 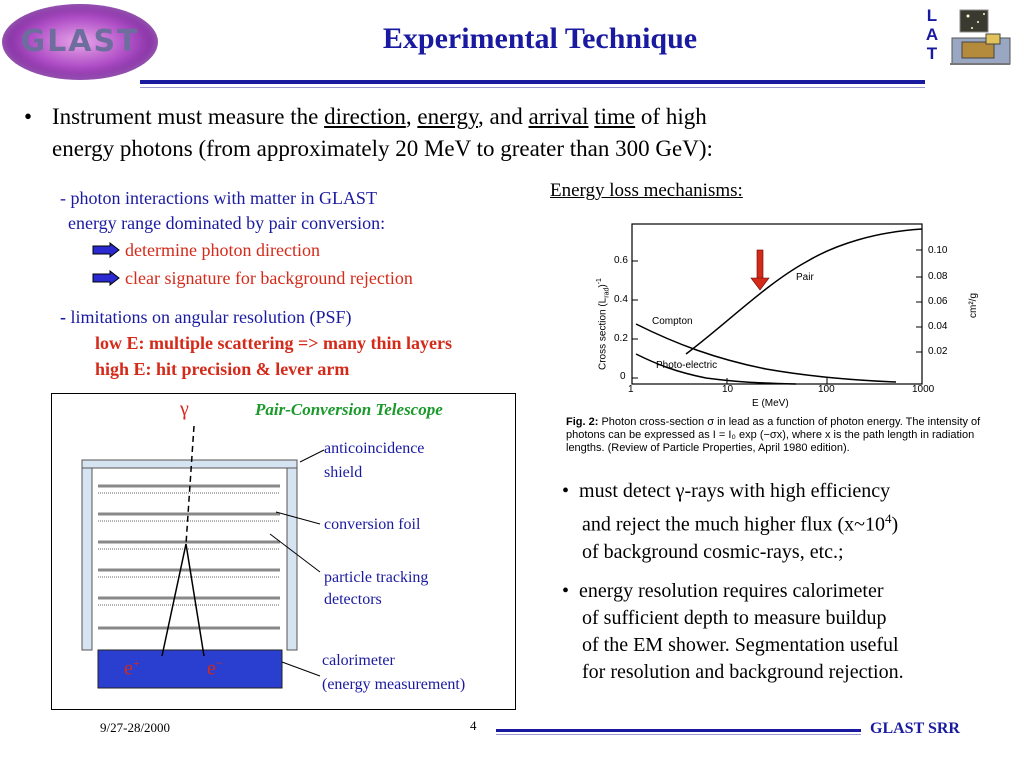 I want to click on plot-label-compton: Compton, so click(x=672, y=321).